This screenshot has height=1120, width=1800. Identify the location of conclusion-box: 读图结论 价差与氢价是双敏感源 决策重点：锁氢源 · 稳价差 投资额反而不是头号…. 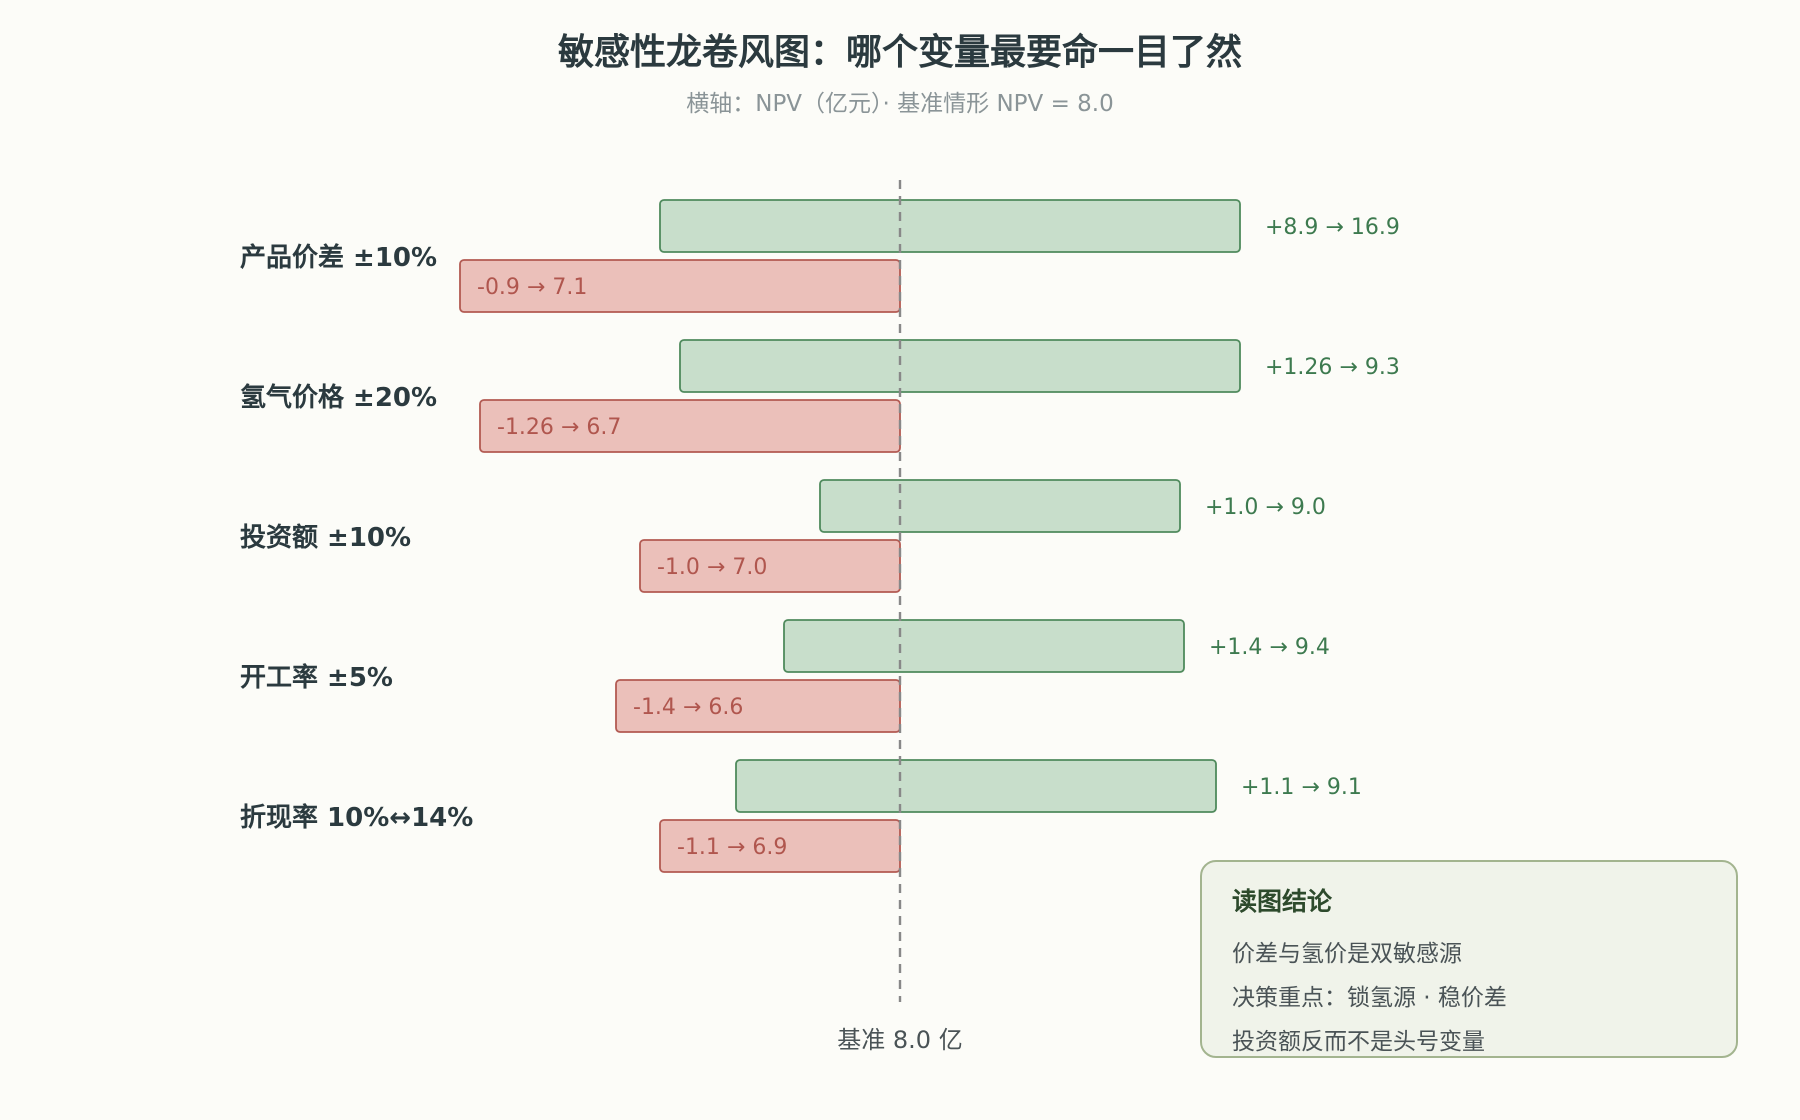
(1469, 959).